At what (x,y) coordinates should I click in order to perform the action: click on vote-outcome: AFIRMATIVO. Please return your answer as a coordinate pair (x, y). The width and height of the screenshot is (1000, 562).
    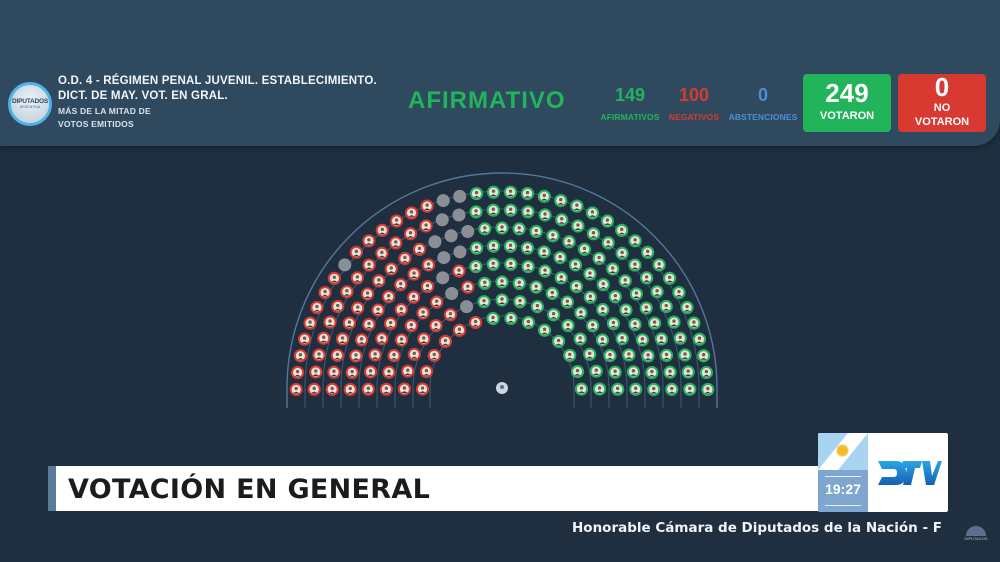
    Looking at the image, I should click on (487, 100).